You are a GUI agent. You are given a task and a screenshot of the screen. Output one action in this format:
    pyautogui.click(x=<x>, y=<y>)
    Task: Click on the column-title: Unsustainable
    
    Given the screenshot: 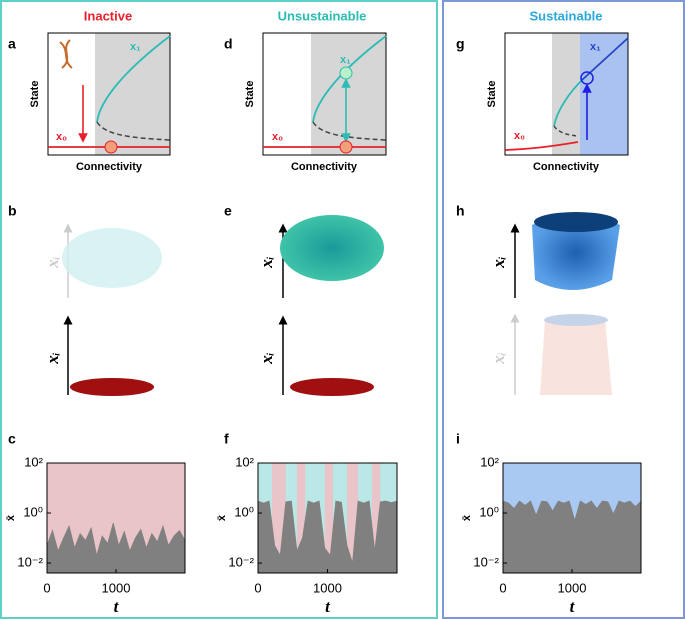 What is the action you would take?
    pyautogui.click(x=322, y=15)
    